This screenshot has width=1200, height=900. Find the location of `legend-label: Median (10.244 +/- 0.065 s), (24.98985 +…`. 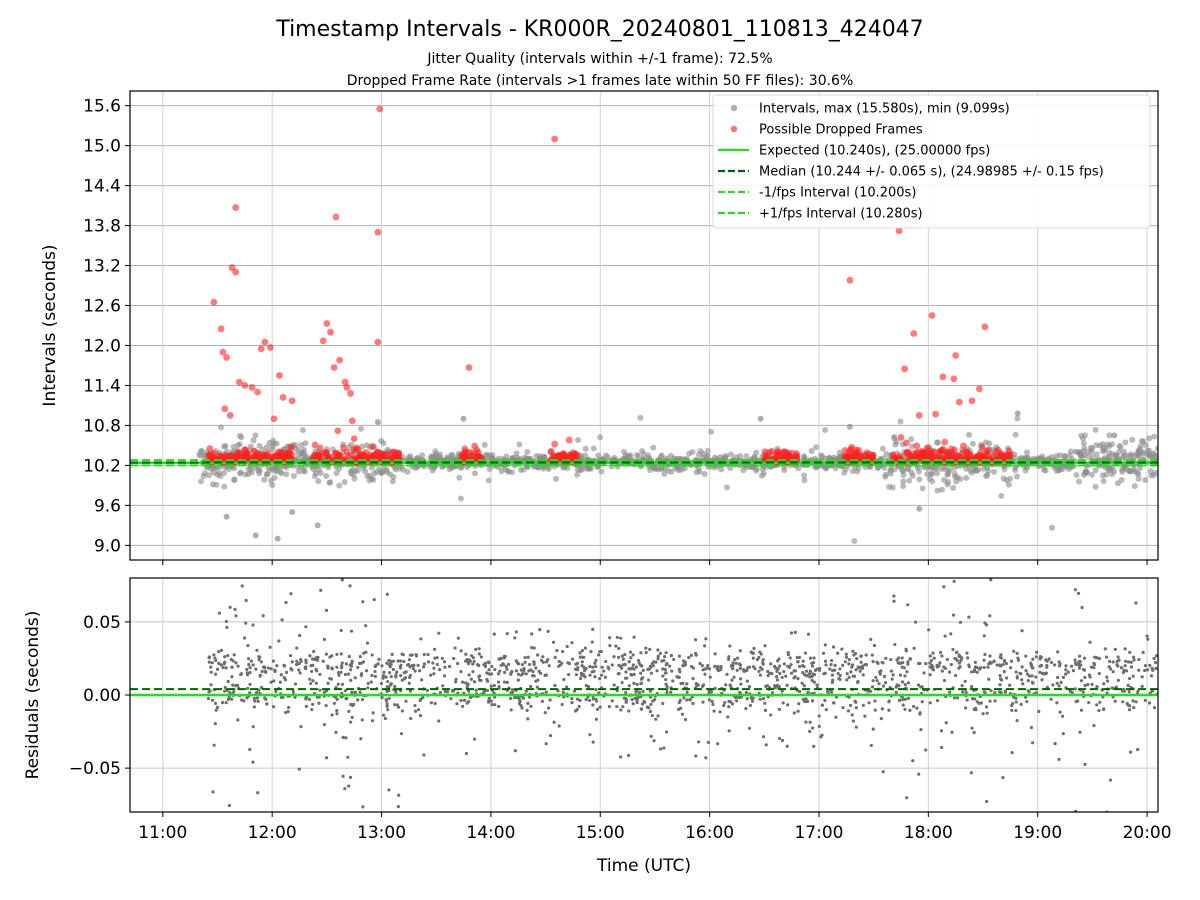

legend-label: Median (10.244 +/- 0.065 s), (24.98985 +… is located at coordinates (931, 172).